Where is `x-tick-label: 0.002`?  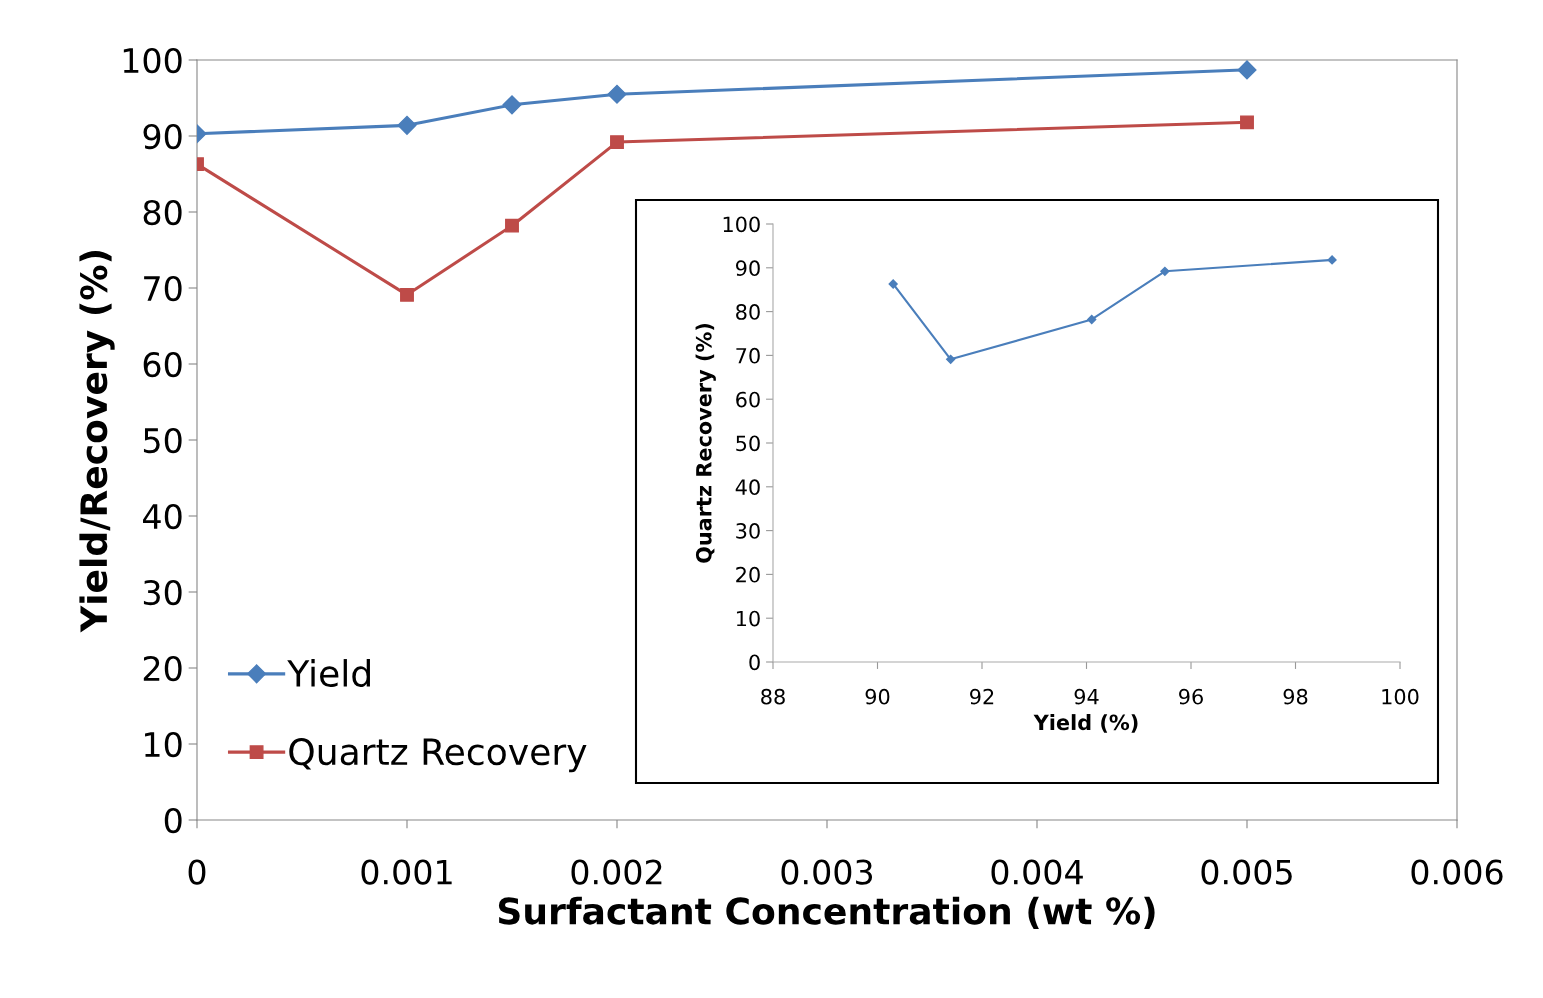
x-tick-label: 0.002 is located at coordinates (616, 872).